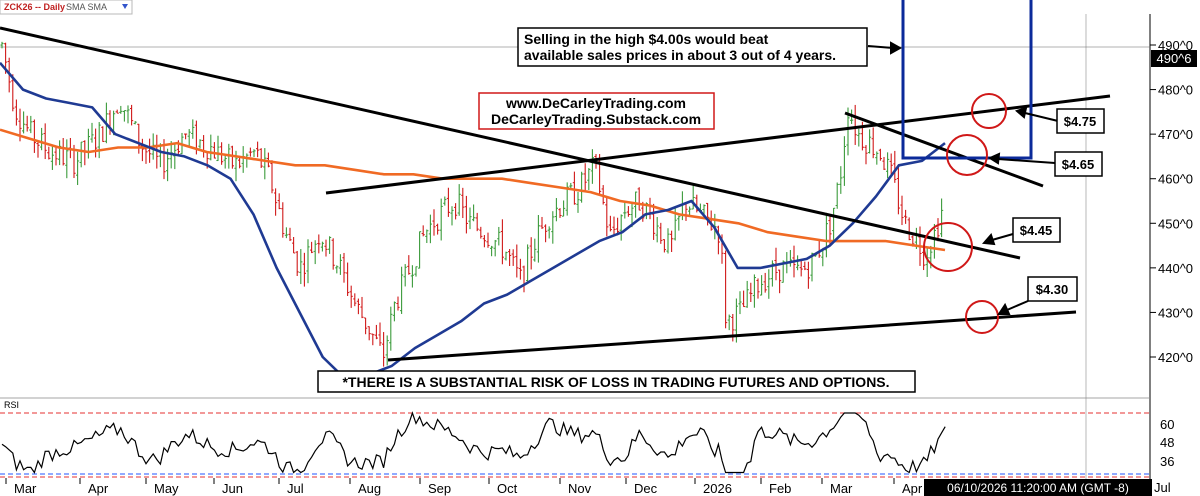 This screenshot has width=1200, height=496. What do you see at coordinates (1175, 268) in the screenshot?
I see `price-tick-label: 440^0` at bounding box center [1175, 268].